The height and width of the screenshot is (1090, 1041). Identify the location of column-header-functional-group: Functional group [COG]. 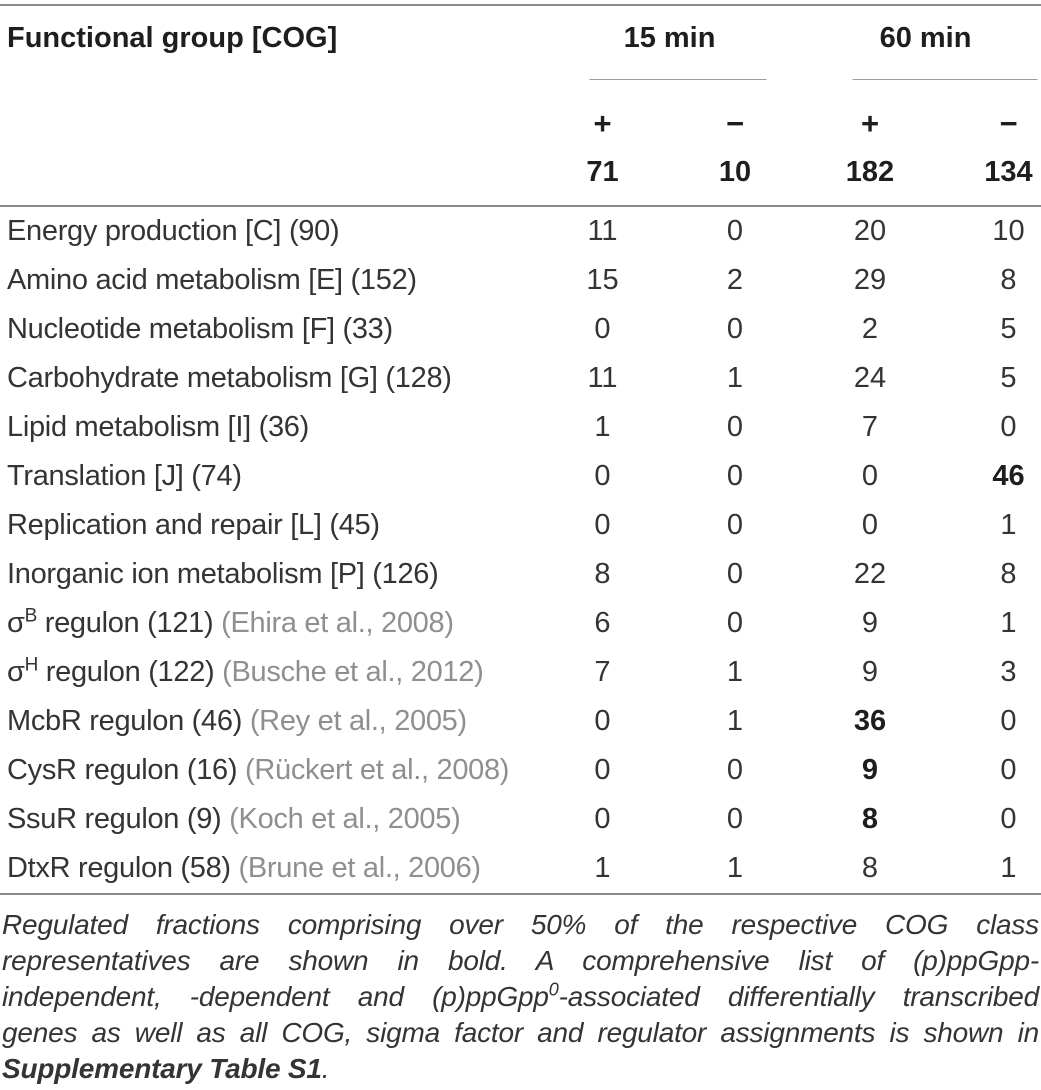
(272, 106).